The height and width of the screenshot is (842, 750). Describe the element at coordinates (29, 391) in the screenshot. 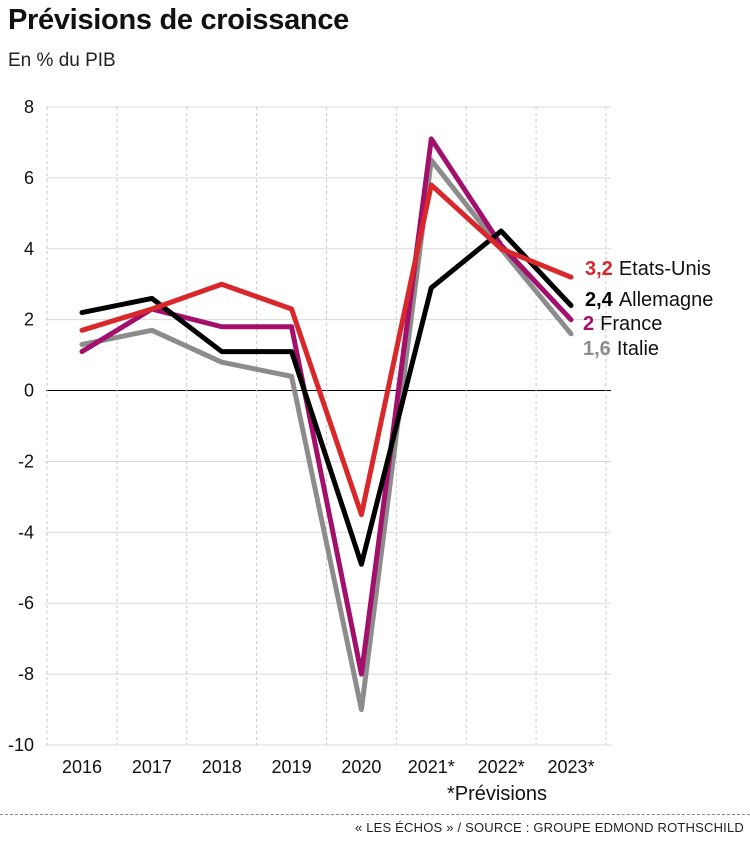

I see `y-tick-label: 0` at that location.